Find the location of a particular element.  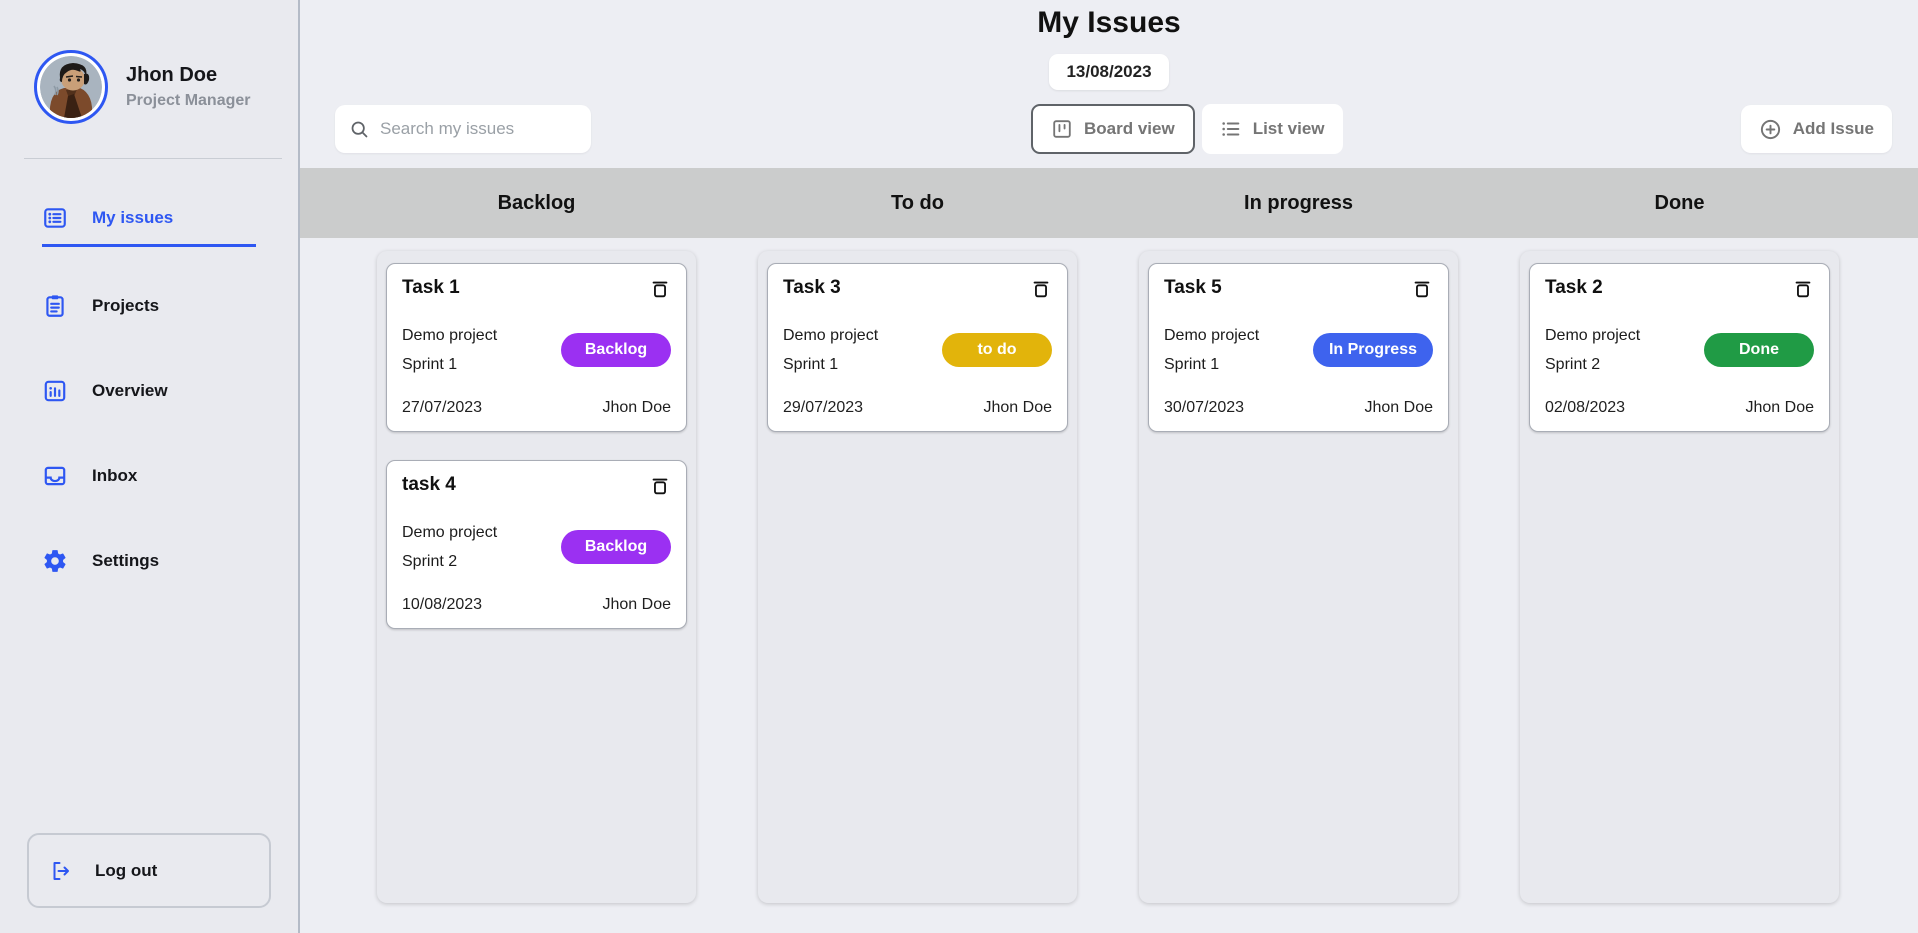

sidebar-item-my-issues: My issues is located at coordinates (149, 226).